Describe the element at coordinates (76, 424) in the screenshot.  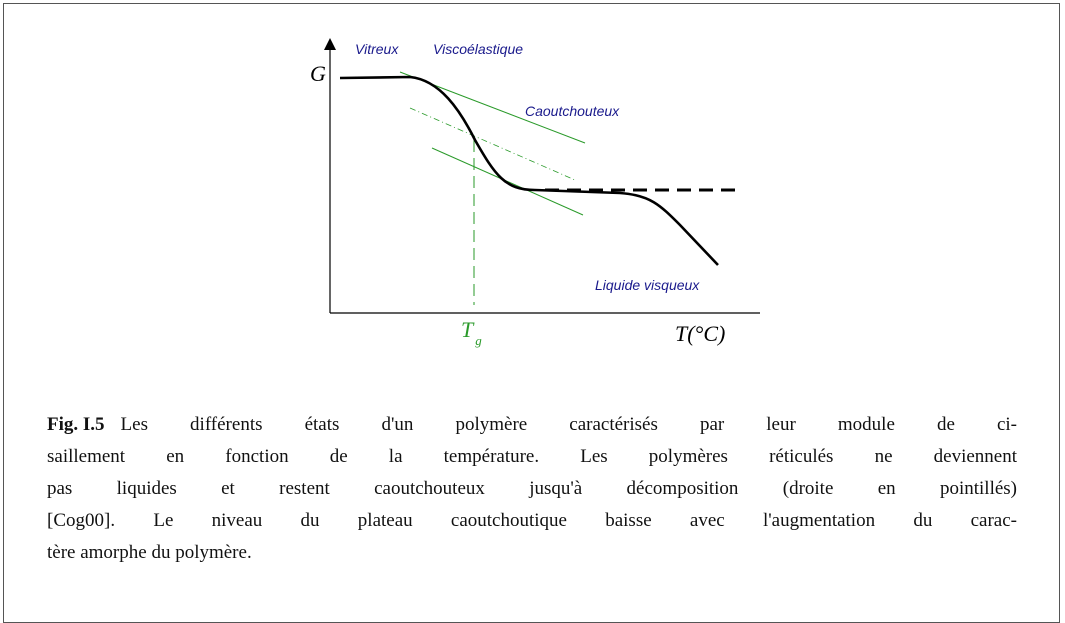
I see `caption-label: Fig. I.5` at that location.